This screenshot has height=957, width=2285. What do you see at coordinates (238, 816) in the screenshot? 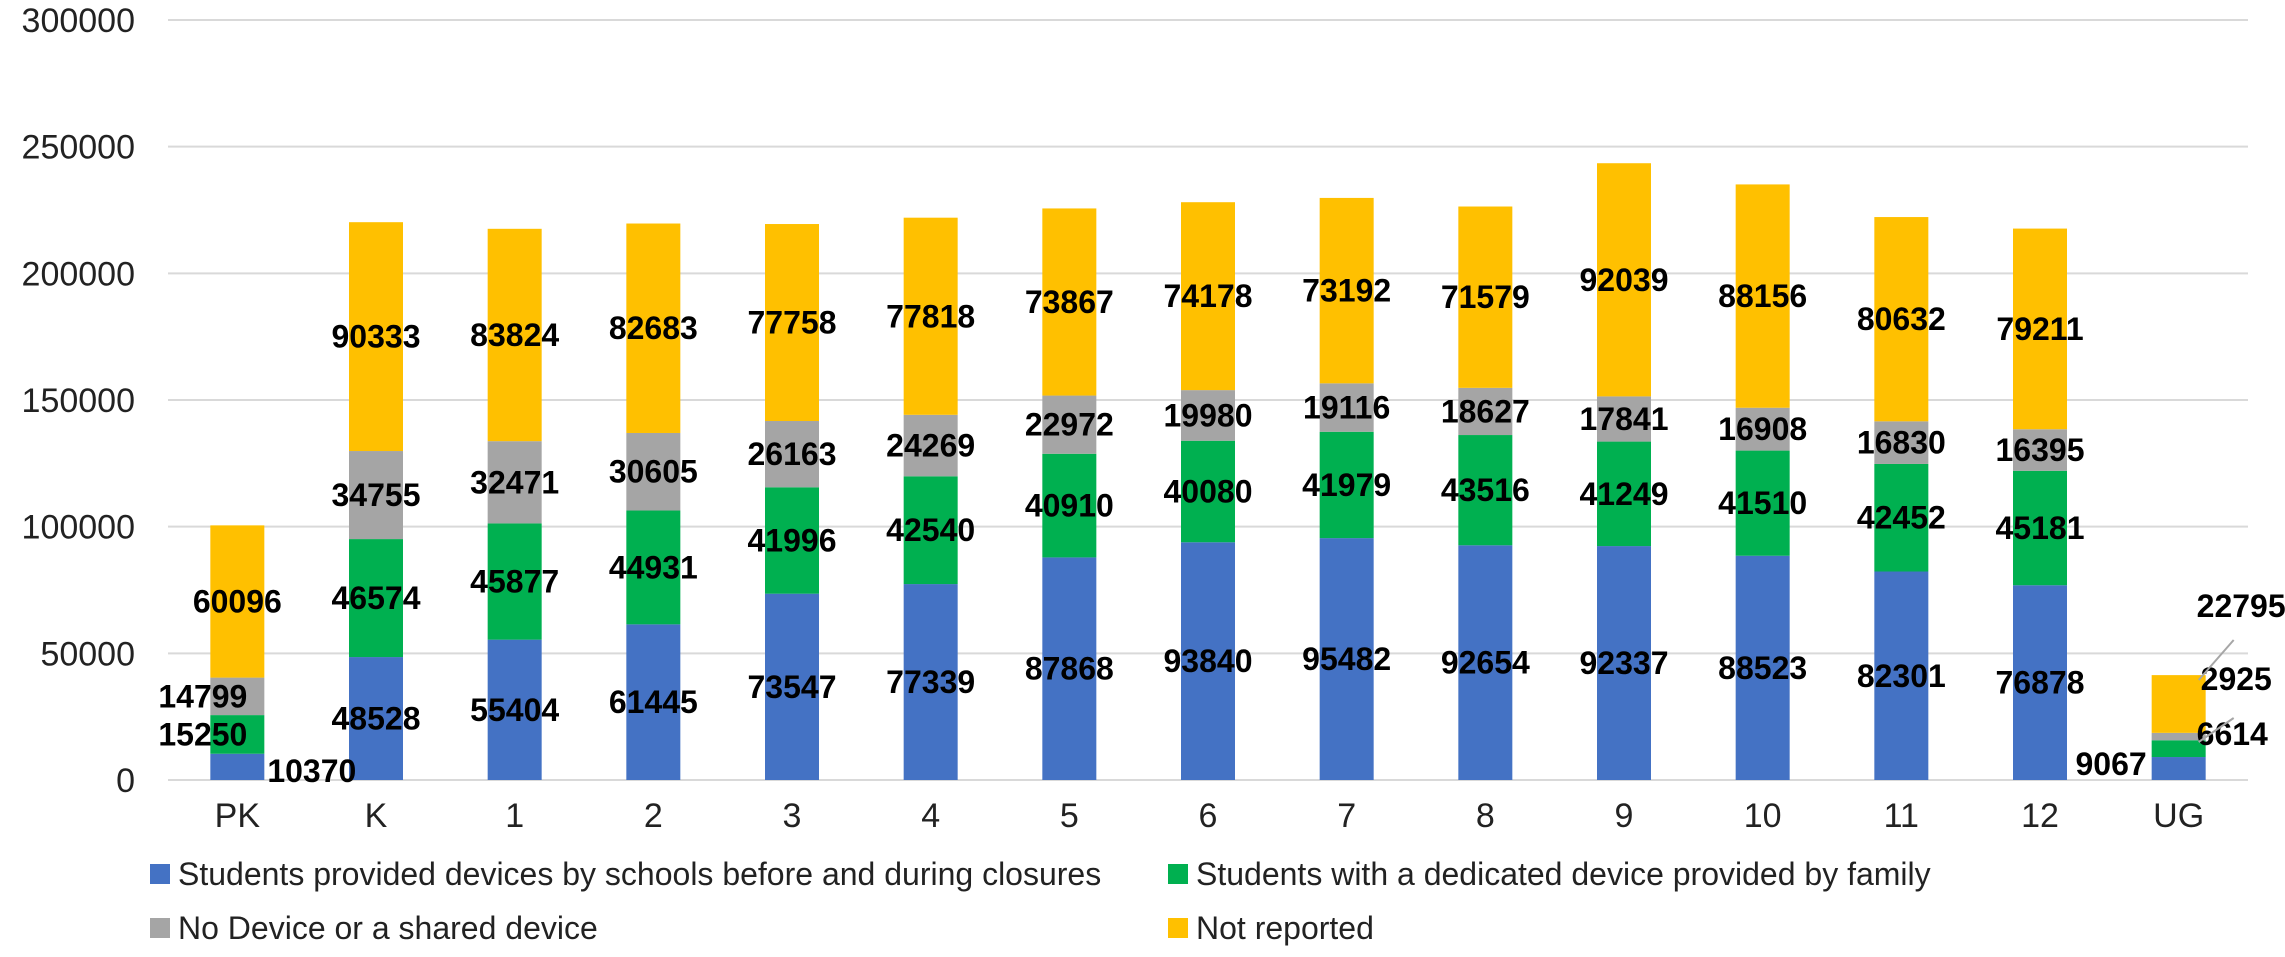
I see `x-tick-label: PK` at bounding box center [238, 816].